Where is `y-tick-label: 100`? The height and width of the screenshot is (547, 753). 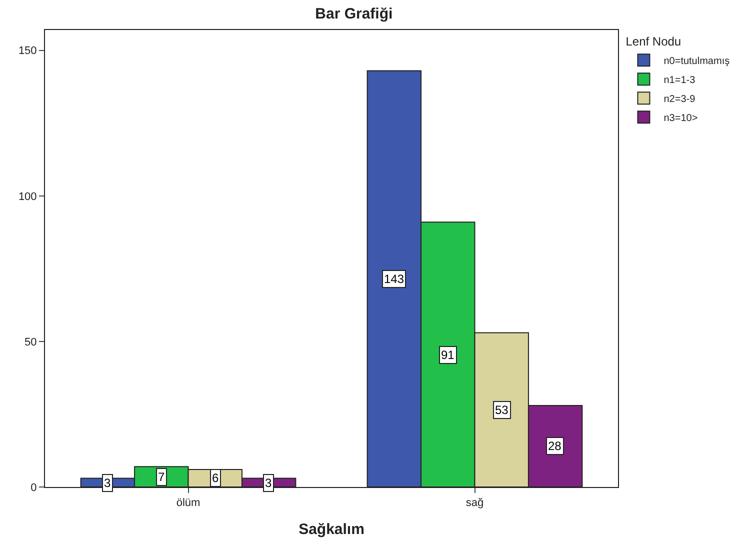 y-tick-label: 100 is located at coordinates (27, 196).